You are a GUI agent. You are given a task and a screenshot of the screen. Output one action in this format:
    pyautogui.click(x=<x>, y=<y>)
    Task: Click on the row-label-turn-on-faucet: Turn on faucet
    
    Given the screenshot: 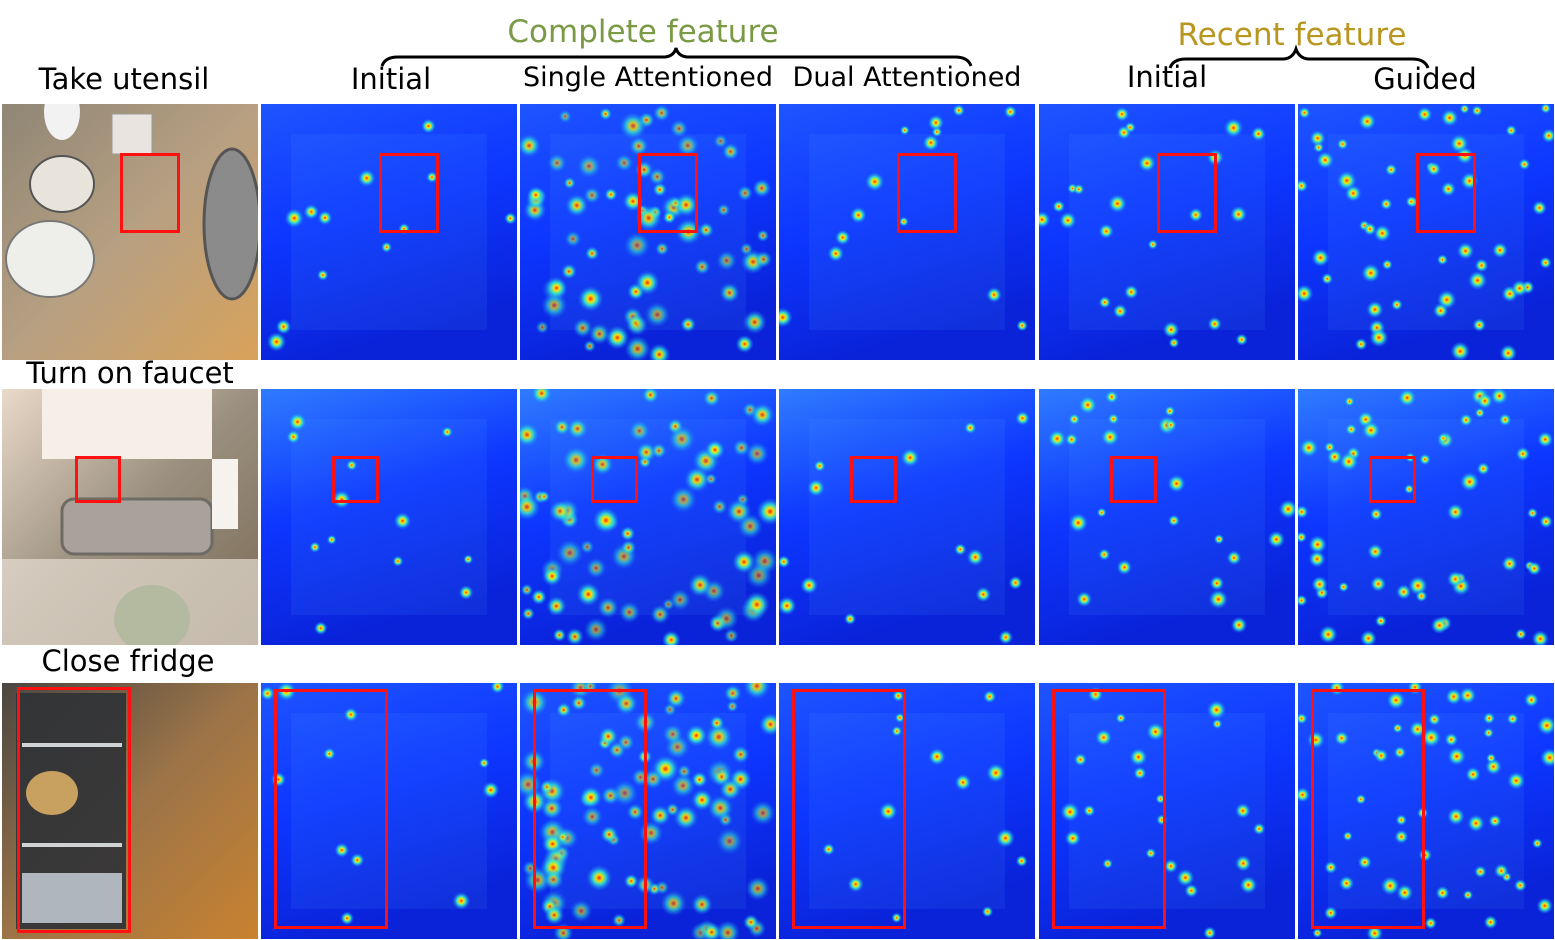 What is the action you would take?
    pyautogui.click(x=130, y=373)
    